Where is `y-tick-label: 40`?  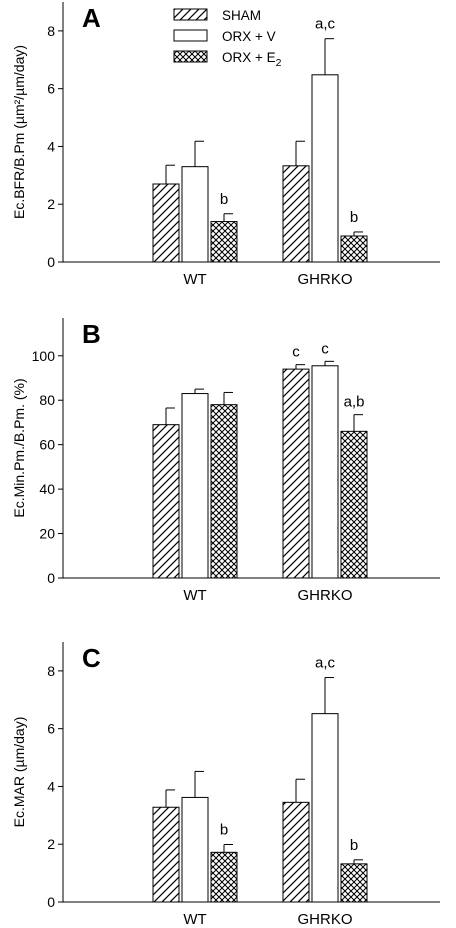 y-tick-label: 40 is located at coordinates (47, 489).